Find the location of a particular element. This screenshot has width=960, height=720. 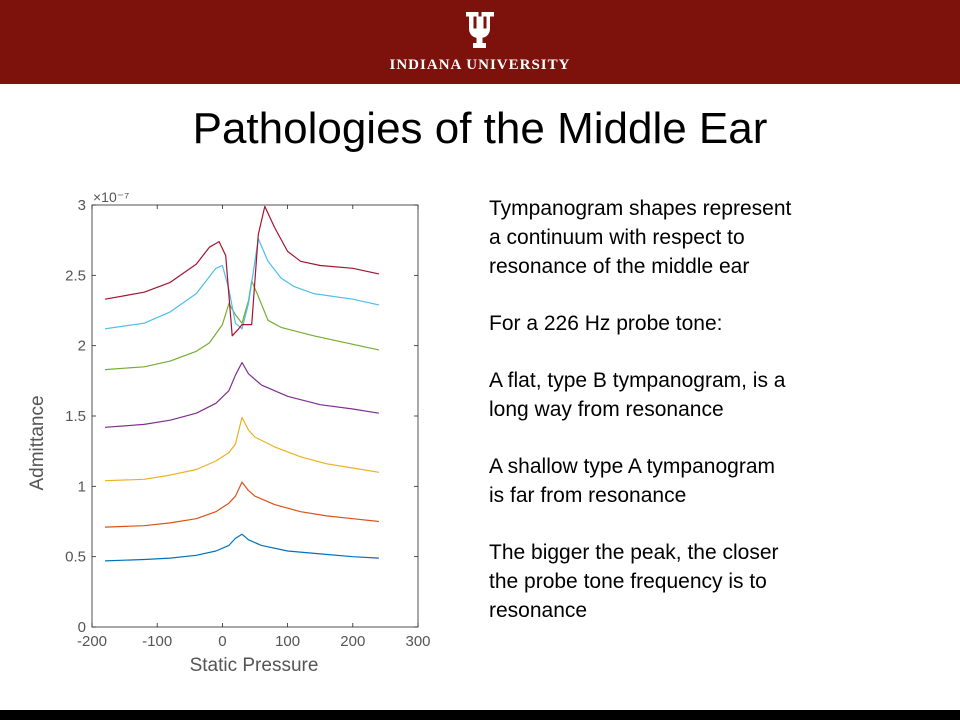

slide-title: Pathologies of the Middle Ear is located at coordinates (480, 128).